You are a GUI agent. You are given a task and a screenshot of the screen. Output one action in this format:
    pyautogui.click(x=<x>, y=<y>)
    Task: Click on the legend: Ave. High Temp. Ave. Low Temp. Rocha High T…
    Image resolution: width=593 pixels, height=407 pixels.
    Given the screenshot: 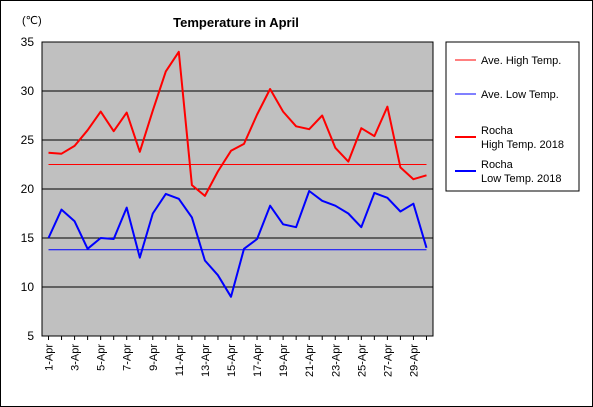 What is the action you would take?
    pyautogui.click(x=509, y=120)
    